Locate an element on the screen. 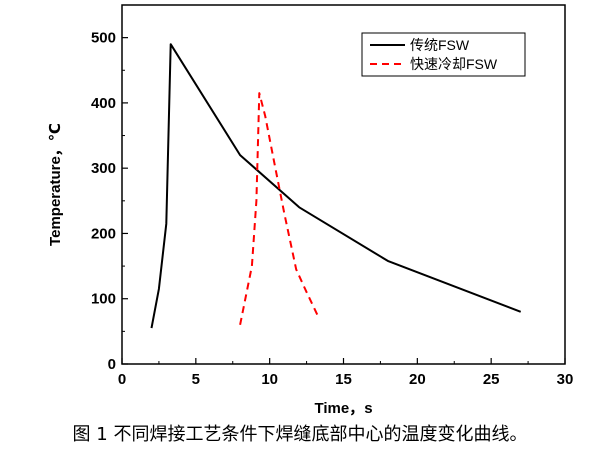 This screenshot has height=451, width=600. x-tick-label: 5 is located at coordinates (196, 379).